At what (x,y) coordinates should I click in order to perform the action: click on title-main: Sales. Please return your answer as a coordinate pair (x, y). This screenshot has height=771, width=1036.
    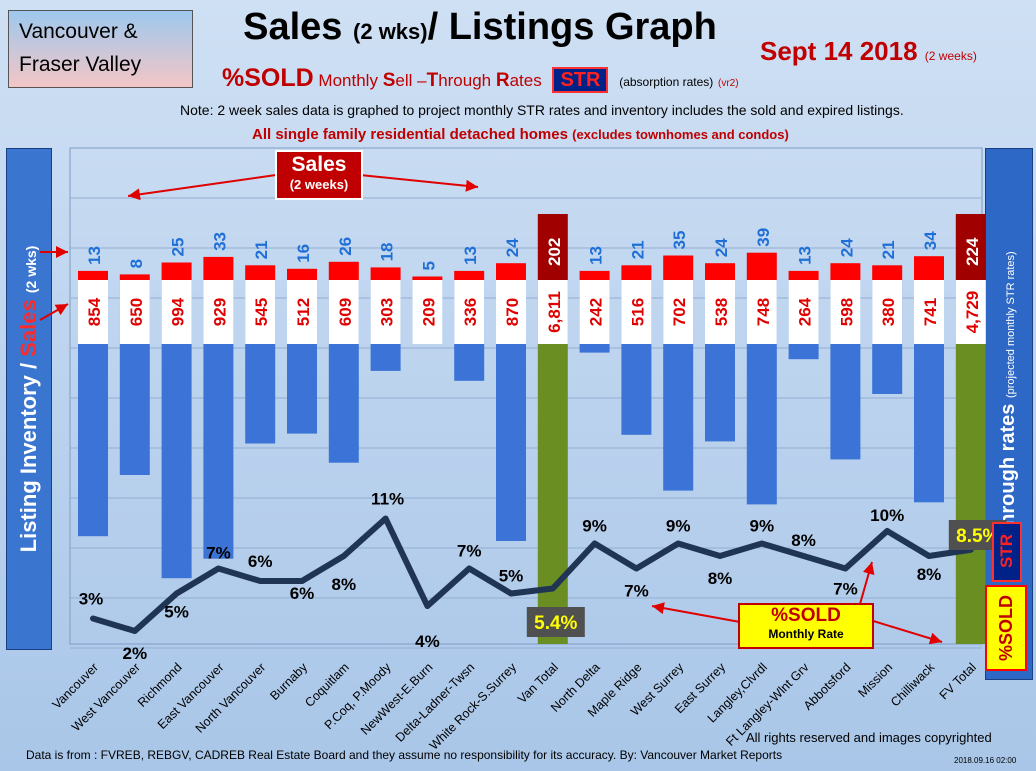
    Looking at the image, I should click on (293, 27).